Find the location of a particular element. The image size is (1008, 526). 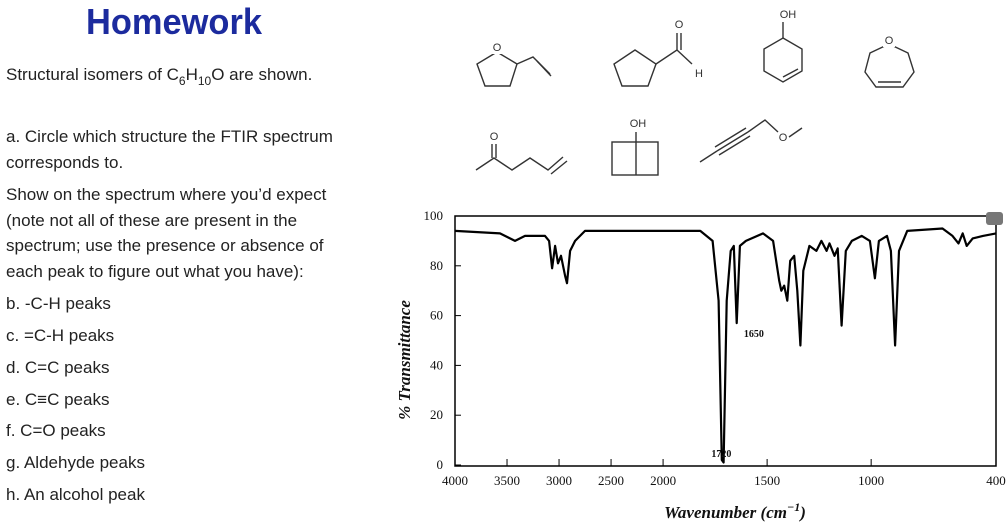

question-line: Show on the spectrum where you’d expect is located at coordinates (166, 194).